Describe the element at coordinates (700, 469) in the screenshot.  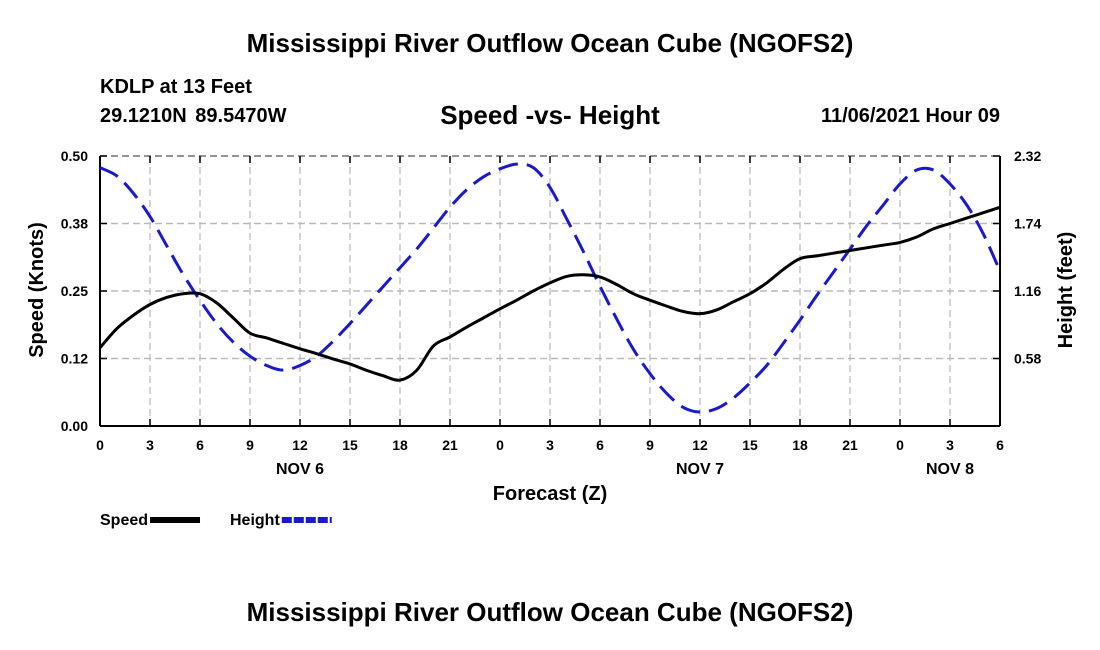
I see `day-label: NOV 7` at that location.